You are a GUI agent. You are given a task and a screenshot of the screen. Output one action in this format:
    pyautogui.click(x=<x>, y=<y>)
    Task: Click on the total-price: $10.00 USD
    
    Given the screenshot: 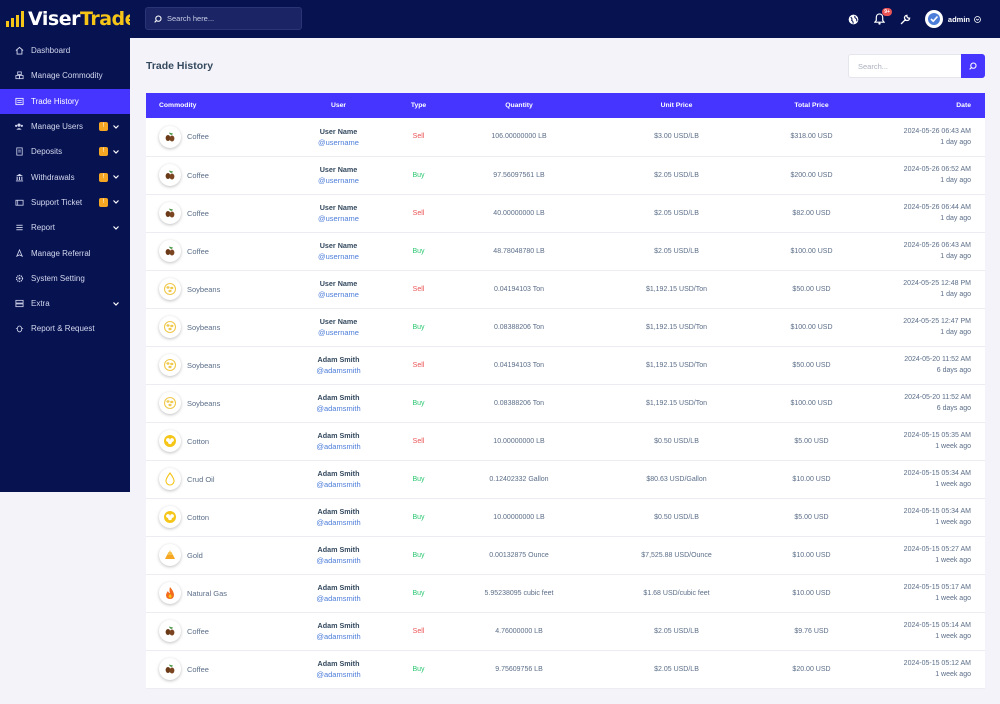 What is the action you would take?
    pyautogui.click(x=811, y=479)
    